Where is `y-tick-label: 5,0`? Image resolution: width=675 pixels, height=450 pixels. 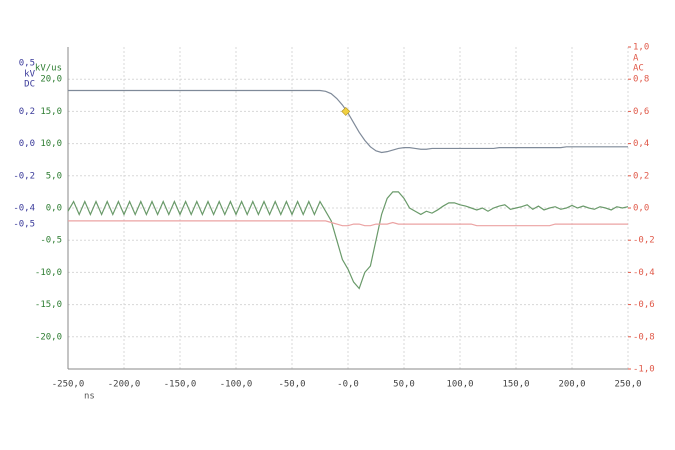 y-tick-label: 5,0 is located at coordinates (54, 176).